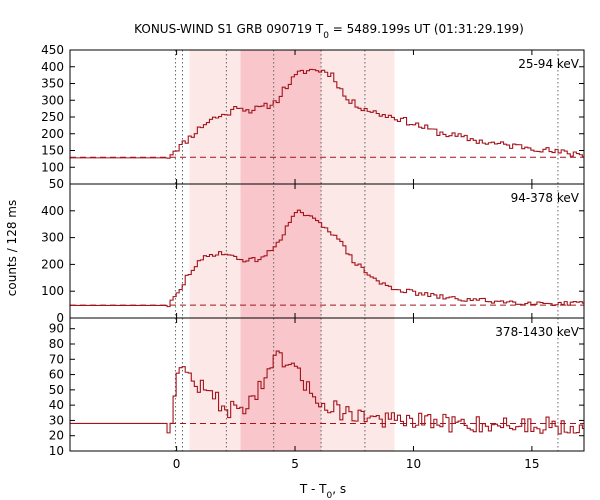 The image size is (600, 500). I want to click on y-tick-label: 450, so click(52, 50).